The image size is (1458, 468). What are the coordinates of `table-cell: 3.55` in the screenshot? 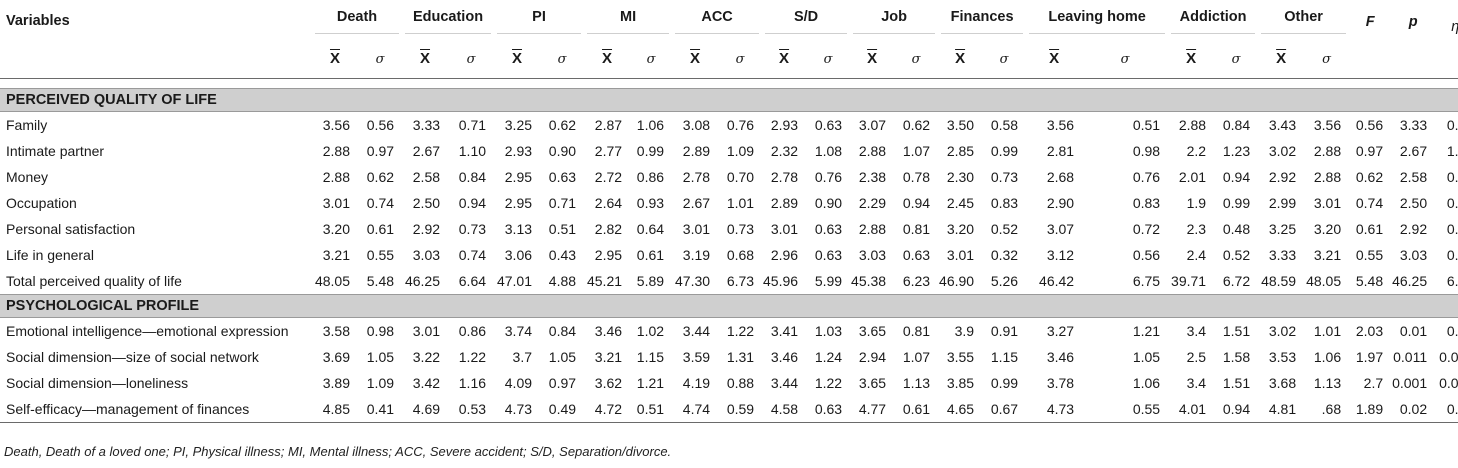 It's located at (960, 357).